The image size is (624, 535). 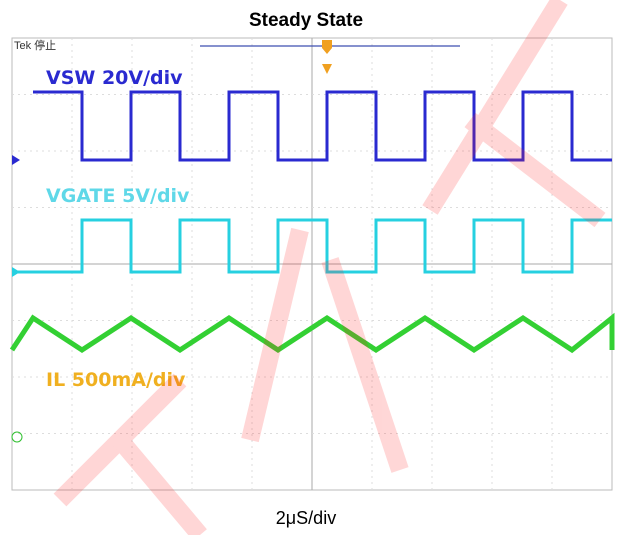 I want to click on vsw-trace, so click(x=322, y=126).